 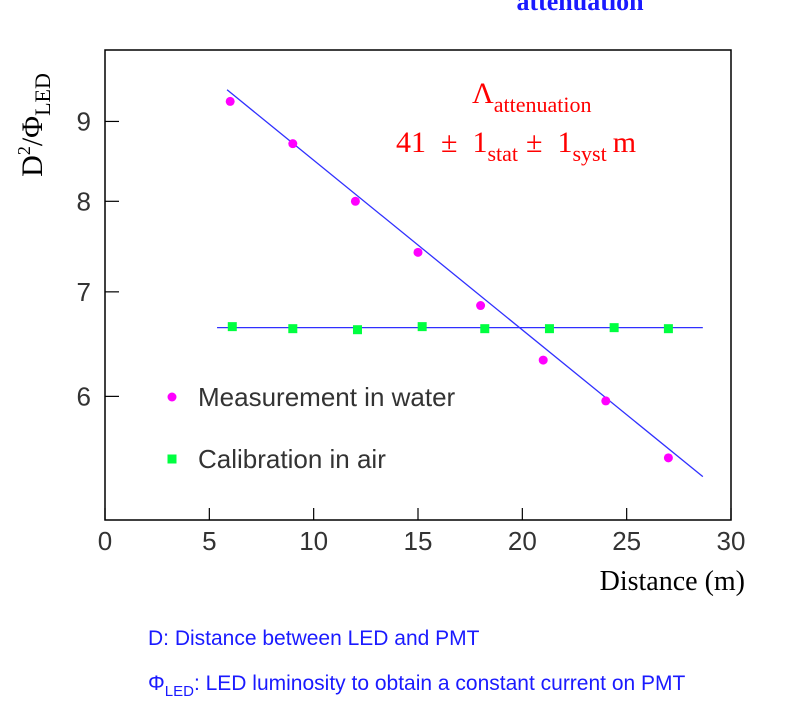 I want to click on annotation-value: 41 ± 1stat ± 1syst m, so click(x=516, y=146).